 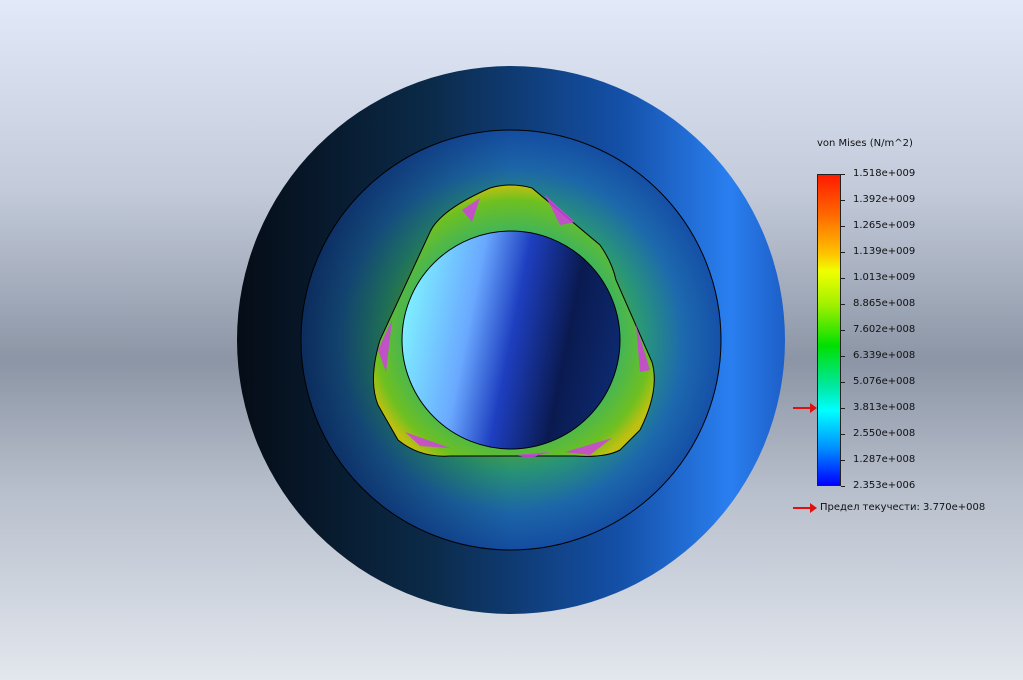 I want to click on legend-tick-label: 1.287e+008, so click(x=884, y=459).